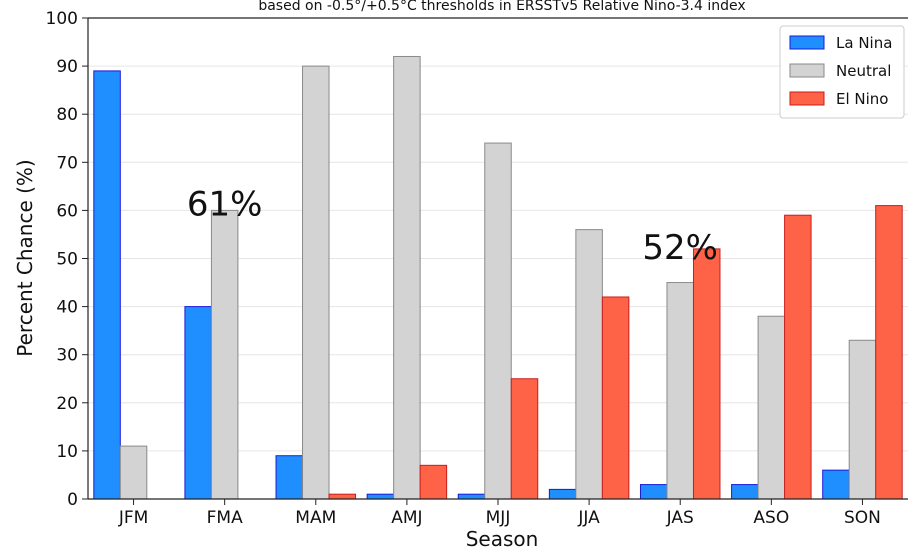  What do you see at coordinates (680, 391) in the screenshot?
I see `bar-neutral-jas` at bounding box center [680, 391].